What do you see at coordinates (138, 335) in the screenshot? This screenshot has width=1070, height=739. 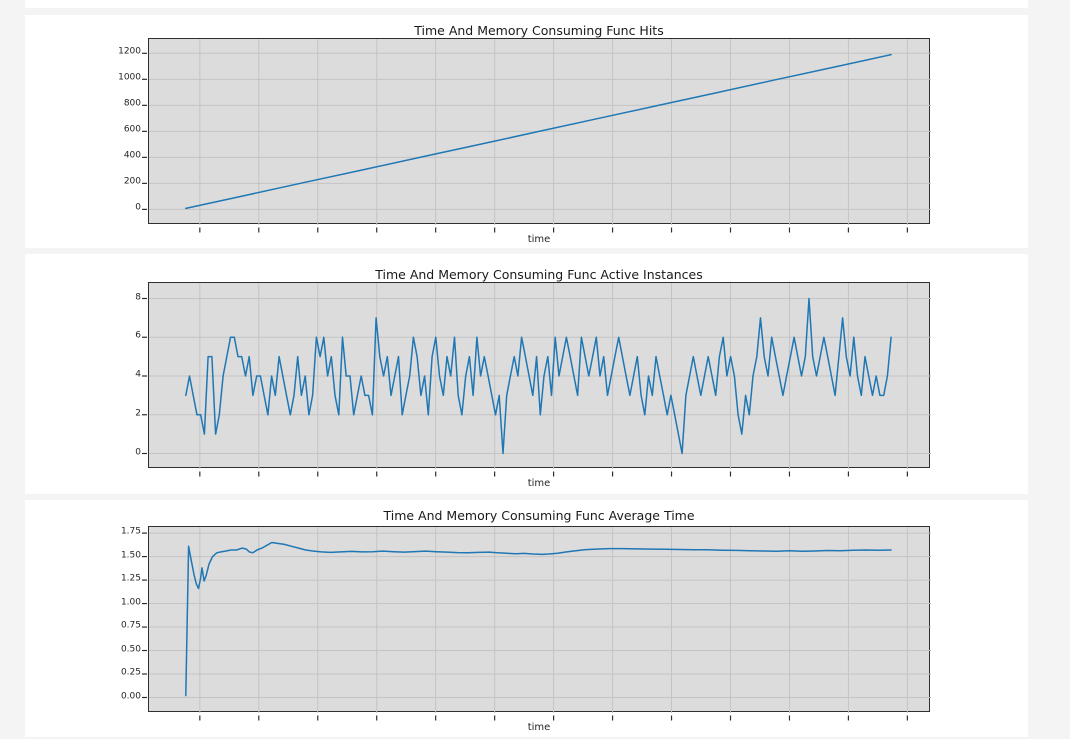 I see `y-tick-label: 6` at bounding box center [138, 335].